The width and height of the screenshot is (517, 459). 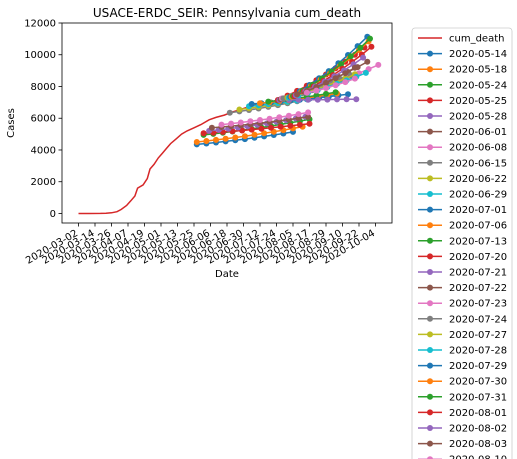 I want to click on legend-entry: 2020-07-29, so click(x=462, y=366).